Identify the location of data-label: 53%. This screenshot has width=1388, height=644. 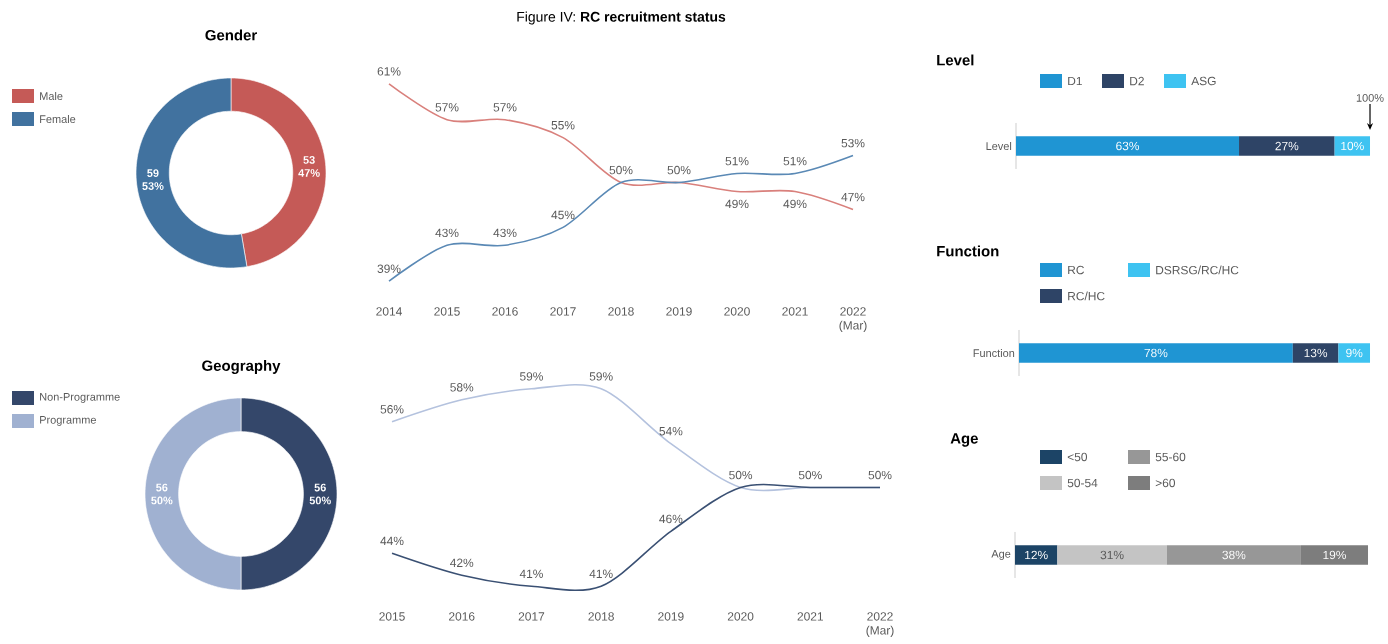
(853, 143).